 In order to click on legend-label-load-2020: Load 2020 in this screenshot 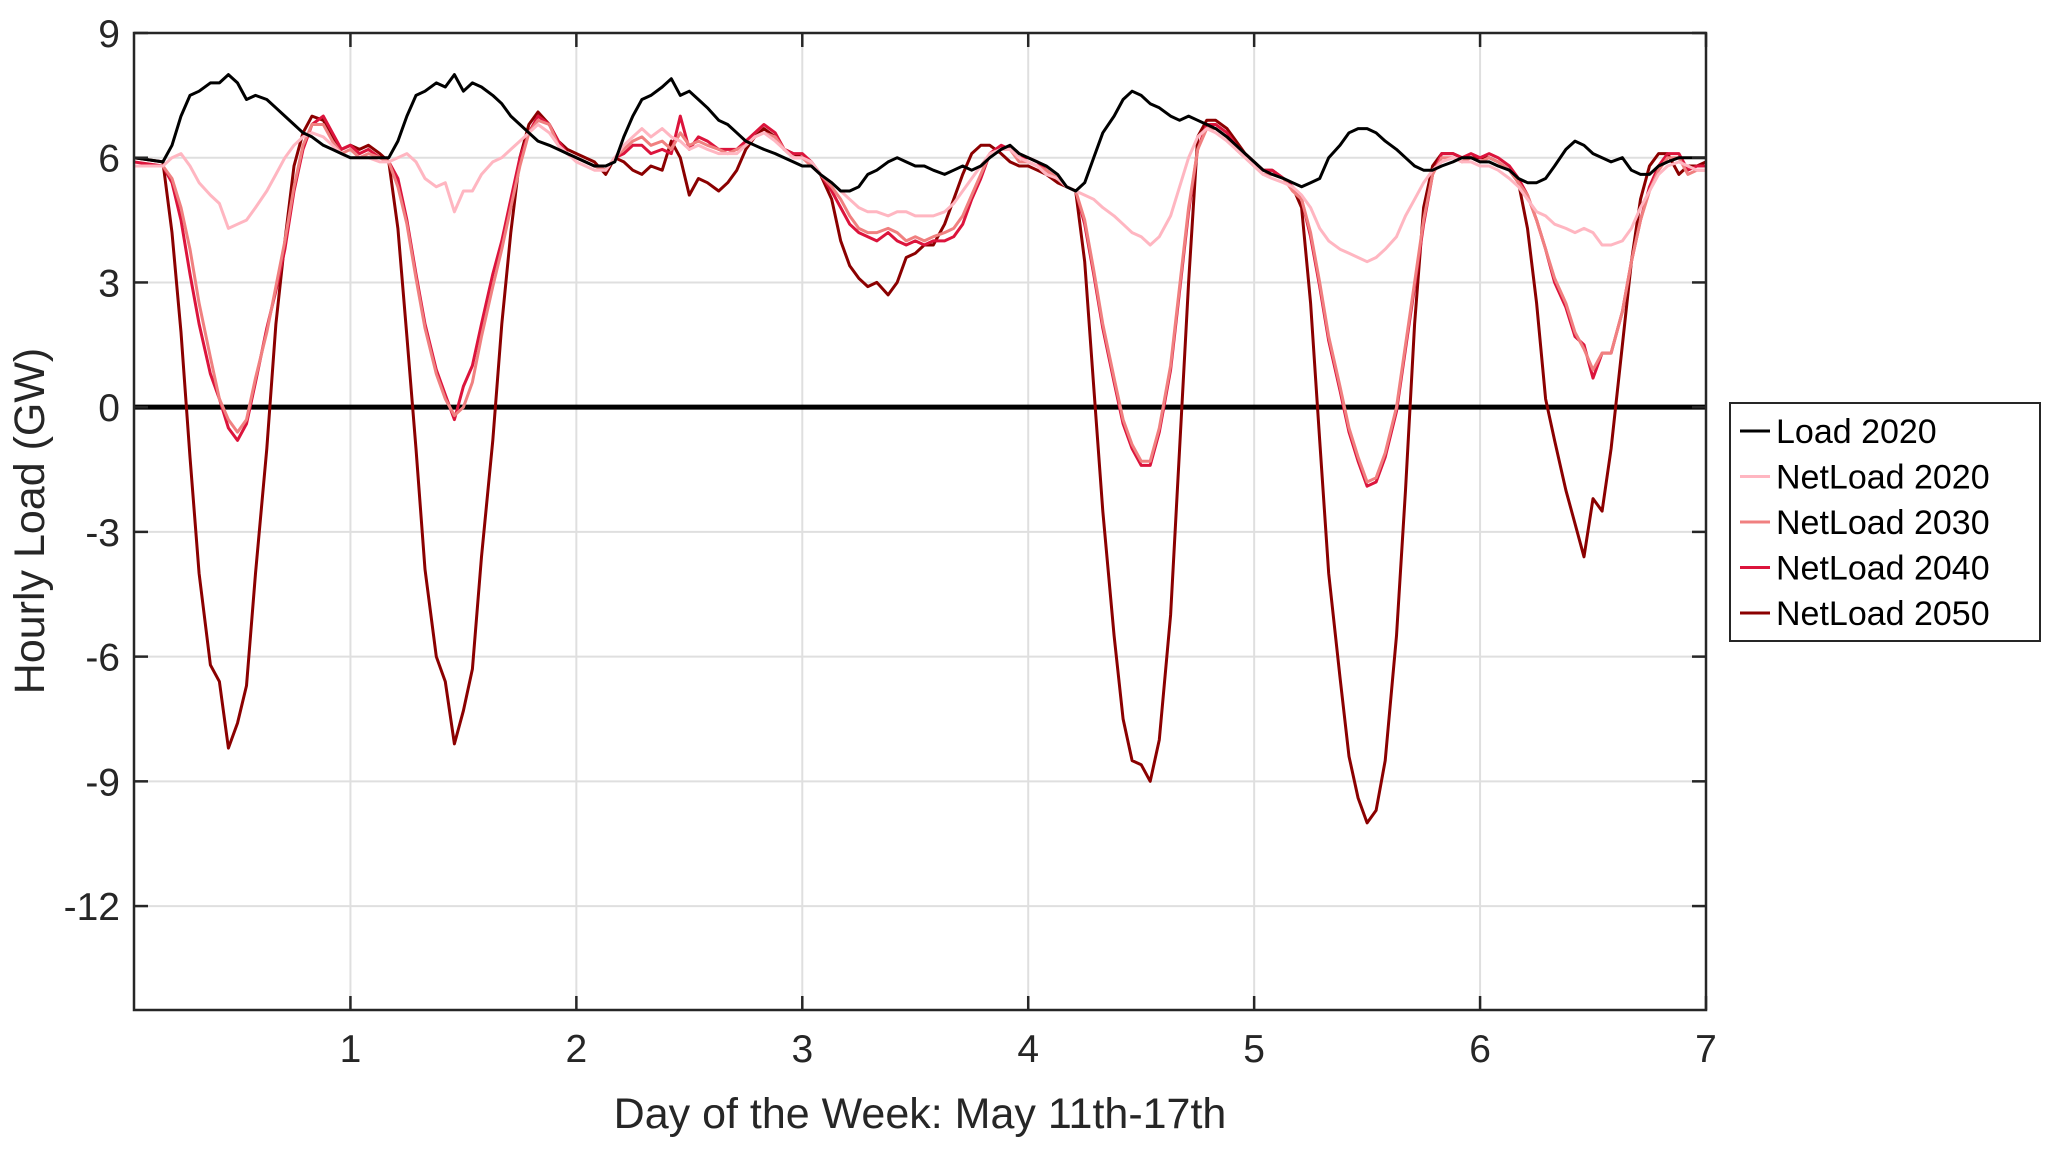, I will do `click(1856, 432)`.